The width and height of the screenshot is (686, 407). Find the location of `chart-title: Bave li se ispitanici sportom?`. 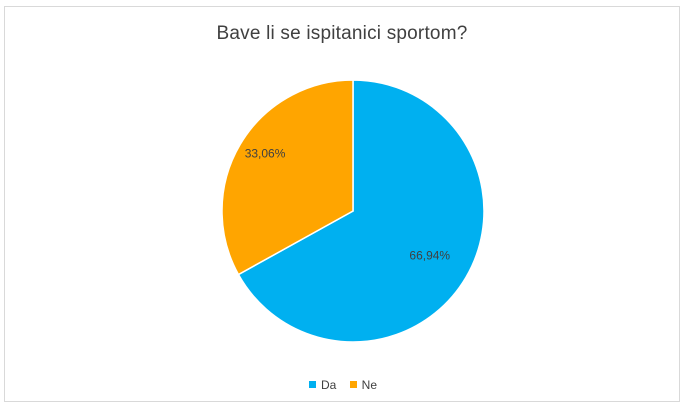

chart-title: Bave li se ispitanici sportom? is located at coordinates (342, 33).